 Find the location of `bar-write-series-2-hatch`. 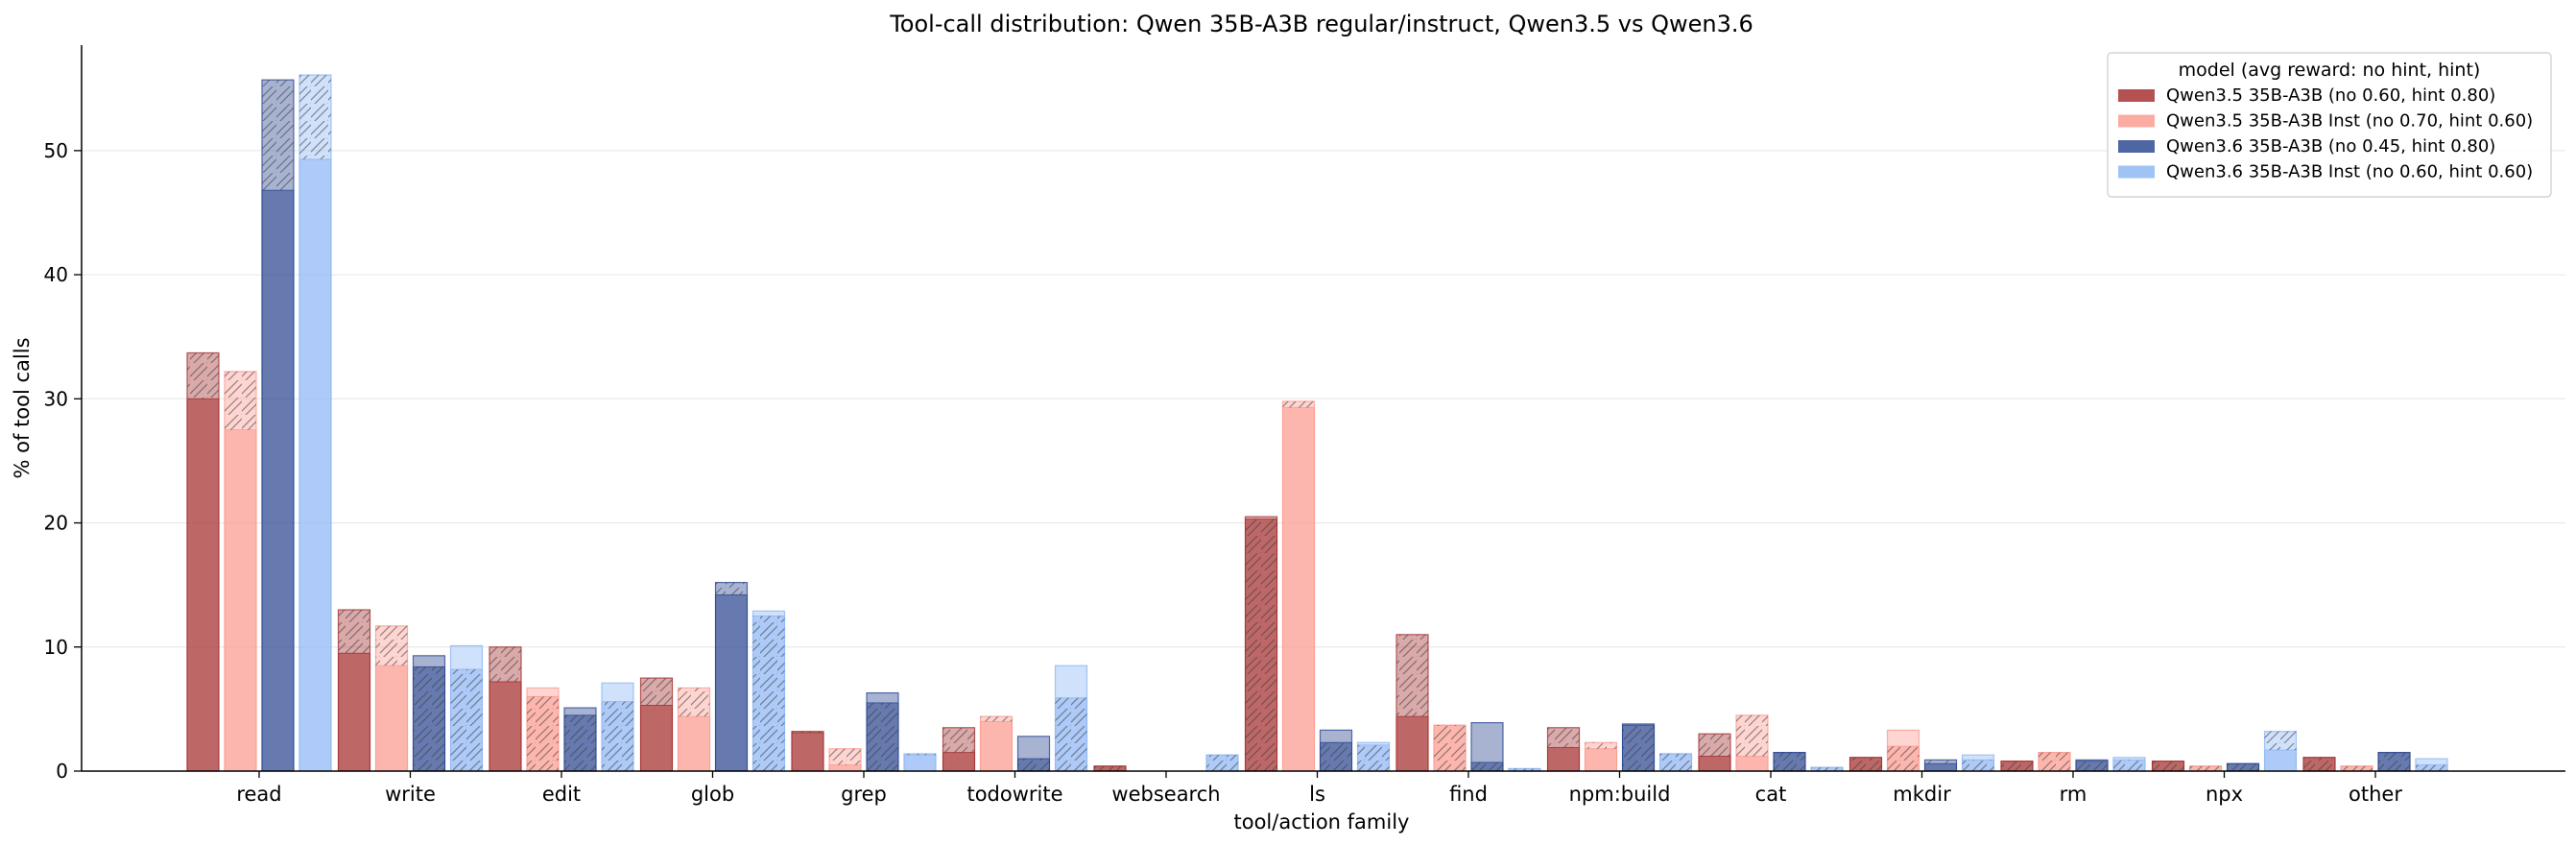

bar-write-series-2-hatch is located at coordinates (429, 718).